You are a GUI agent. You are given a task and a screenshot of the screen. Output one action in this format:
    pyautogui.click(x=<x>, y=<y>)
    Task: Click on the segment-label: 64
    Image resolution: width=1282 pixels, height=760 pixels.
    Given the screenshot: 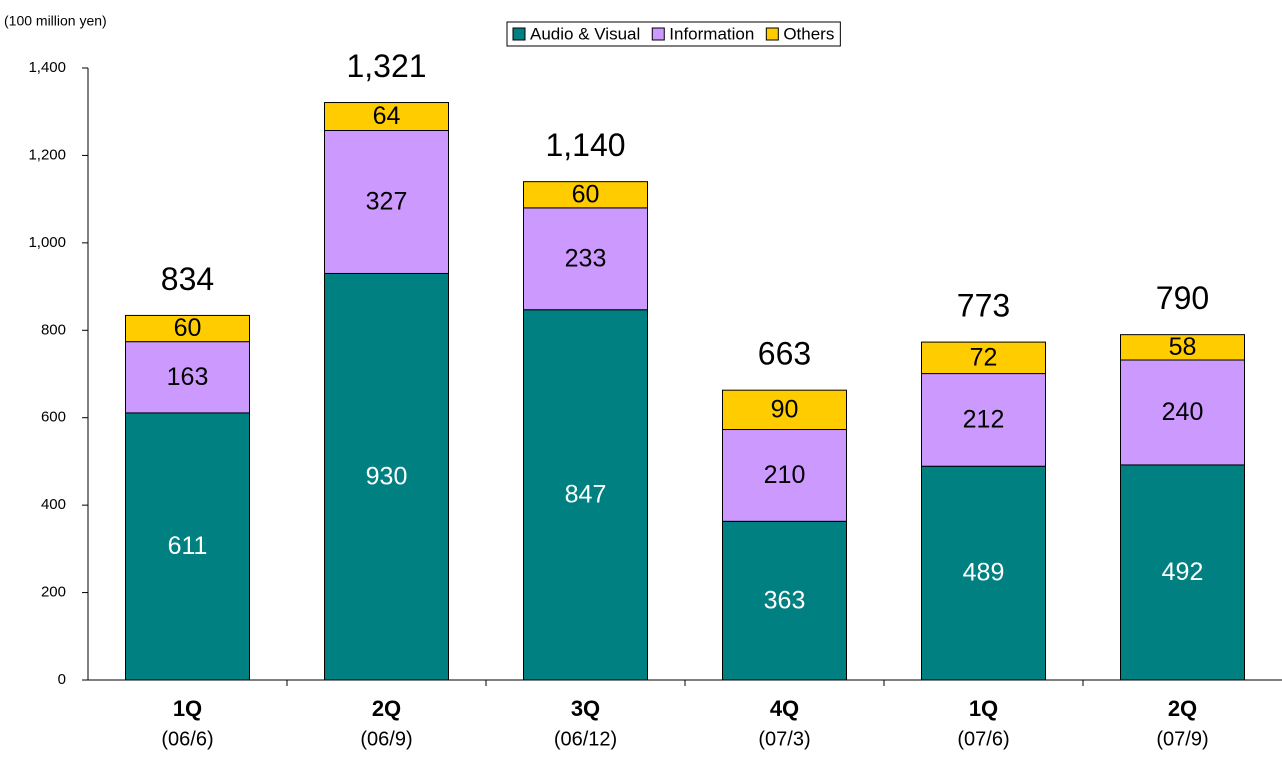 What is the action you would take?
    pyautogui.click(x=387, y=116)
    